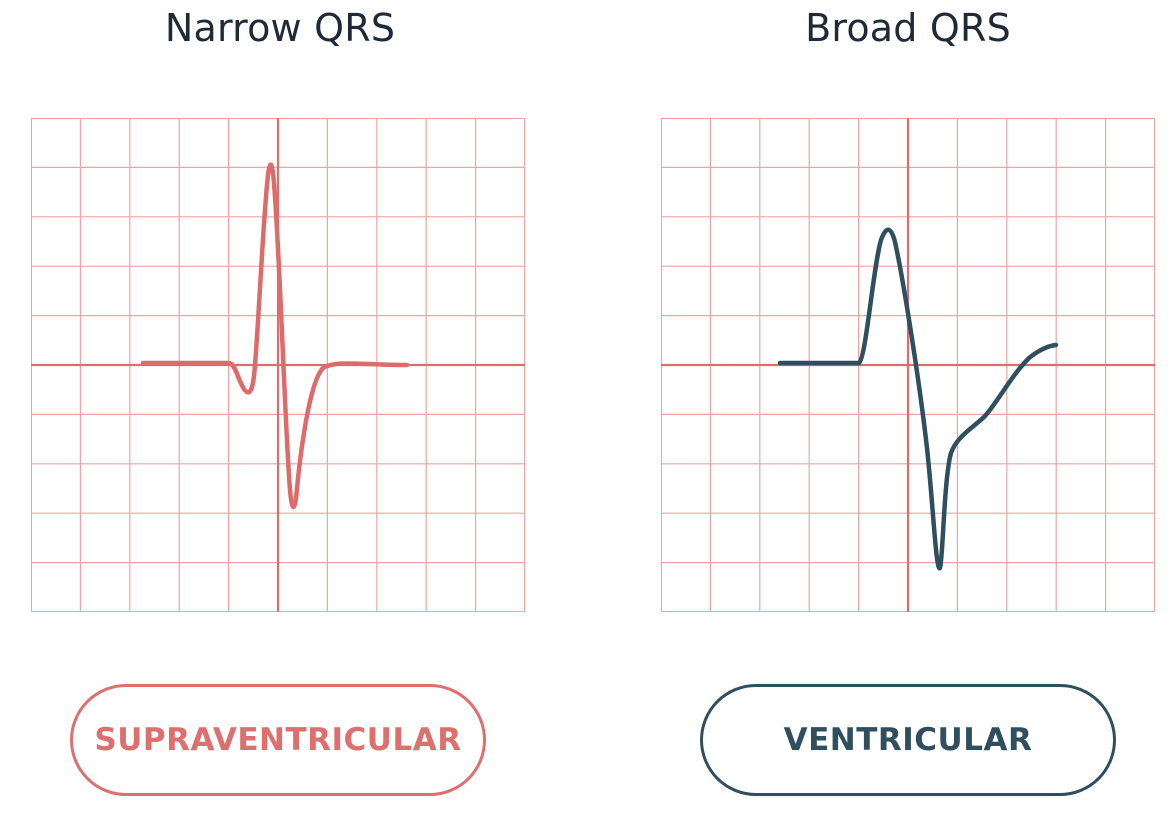  I want to click on ventricular-button: VENTRICULAR, so click(908, 740).